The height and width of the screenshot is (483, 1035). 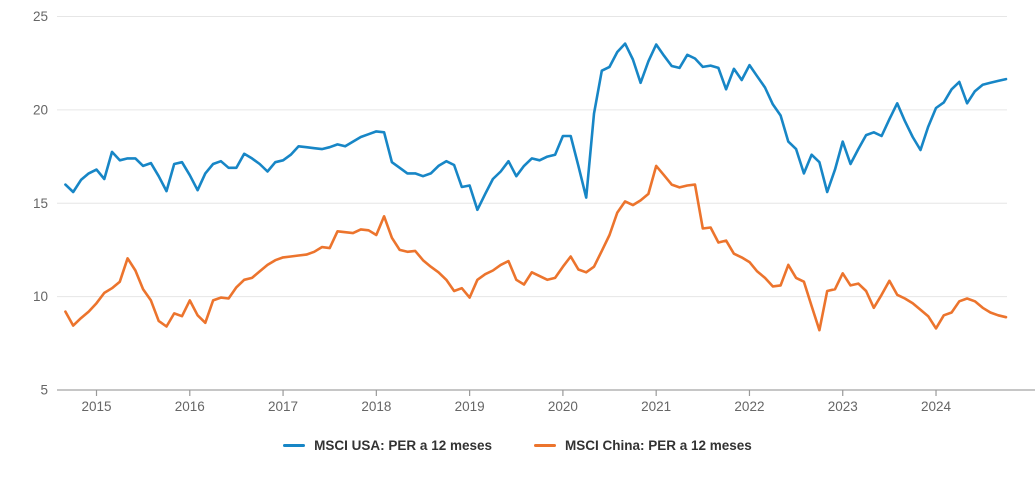 I want to click on usa-series-swatch-icon, so click(x=294, y=445).